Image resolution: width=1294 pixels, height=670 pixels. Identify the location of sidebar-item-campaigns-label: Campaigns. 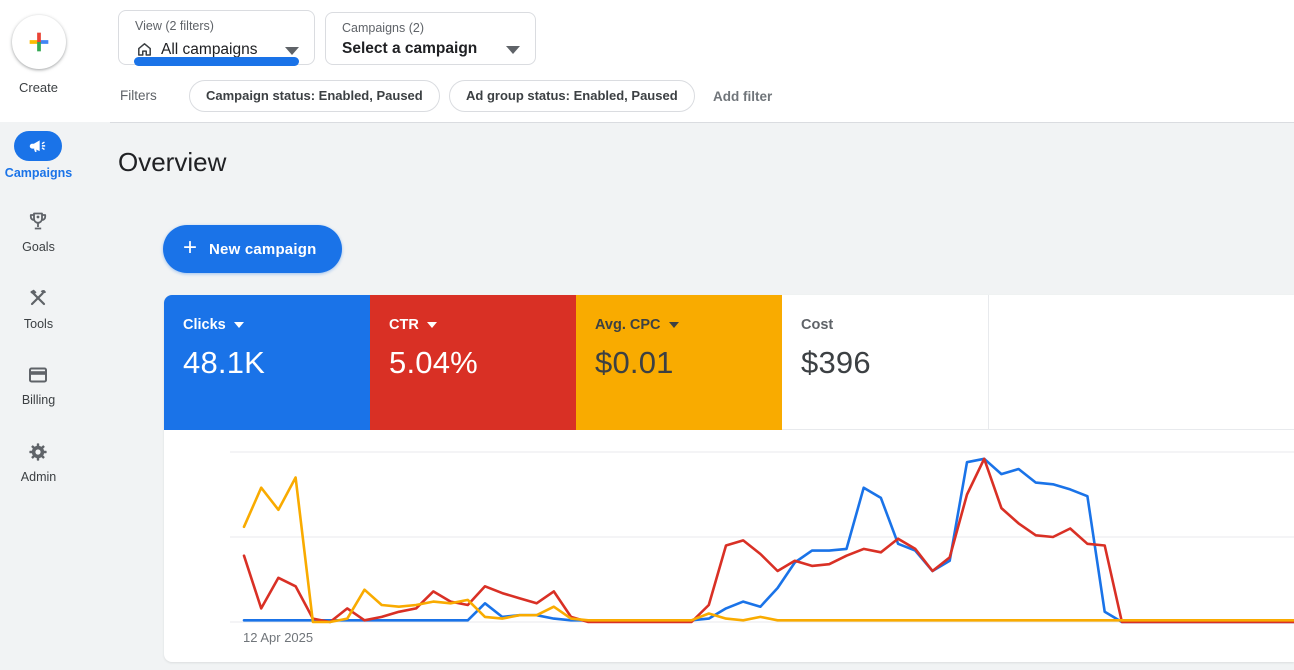
(38, 173).